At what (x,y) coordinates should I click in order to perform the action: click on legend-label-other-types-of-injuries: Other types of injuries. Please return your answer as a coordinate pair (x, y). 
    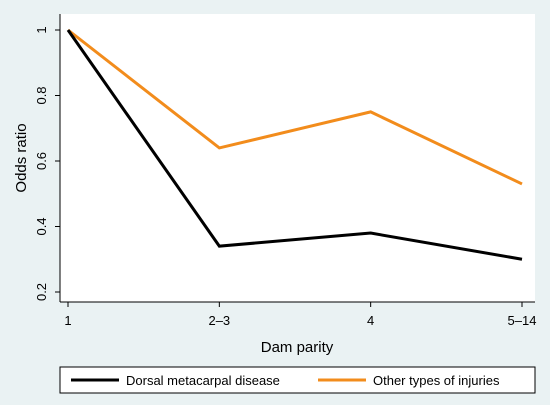
    Looking at the image, I should click on (436, 380).